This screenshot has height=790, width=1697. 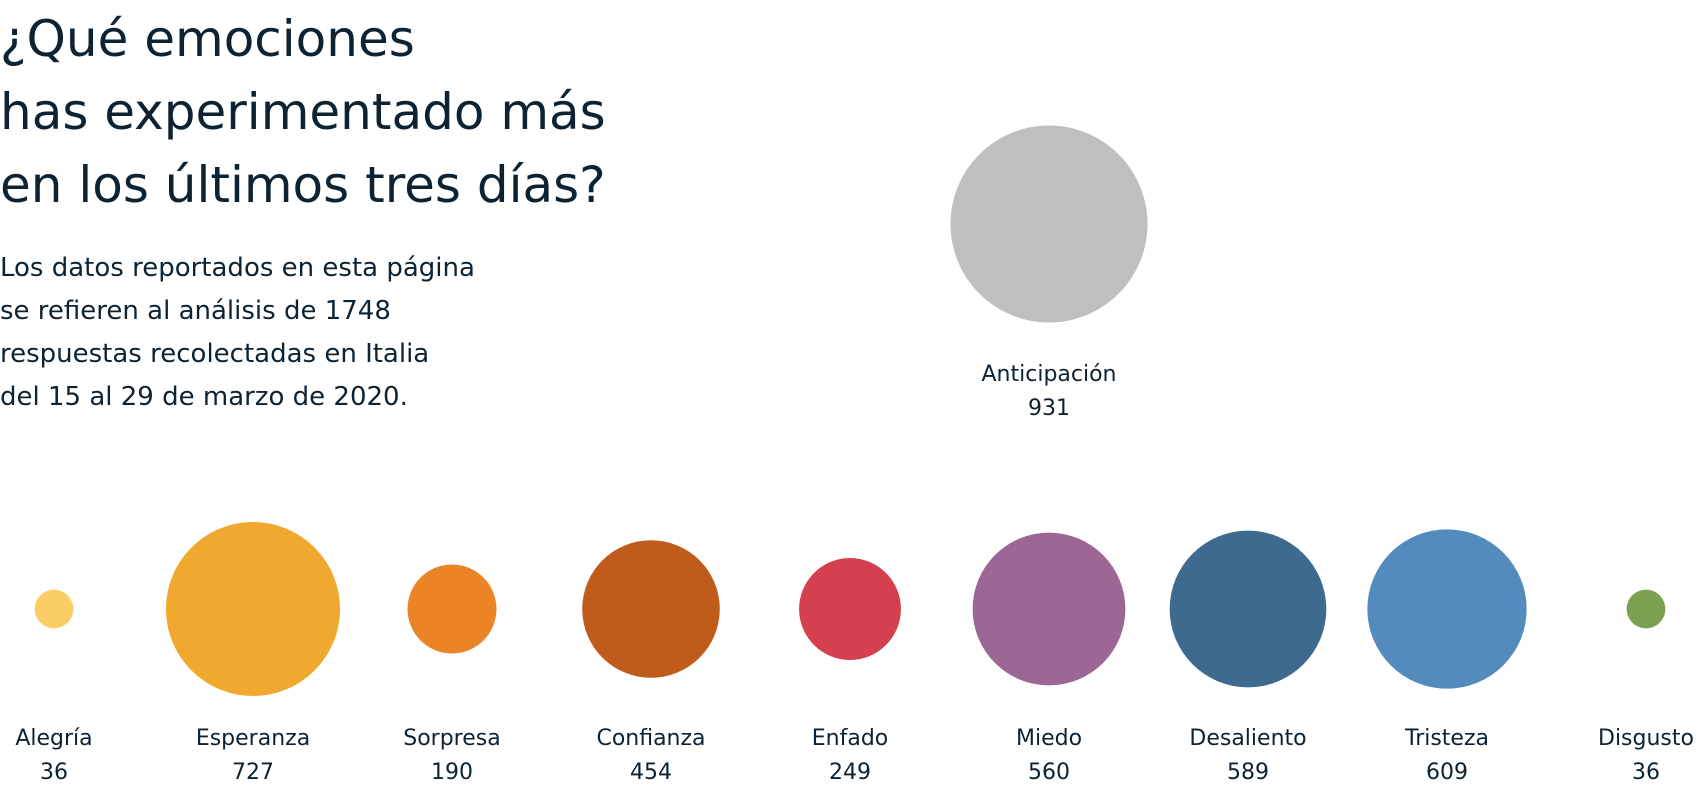 What do you see at coordinates (850, 772) in the screenshot?
I see `bubble-value: 249` at bounding box center [850, 772].